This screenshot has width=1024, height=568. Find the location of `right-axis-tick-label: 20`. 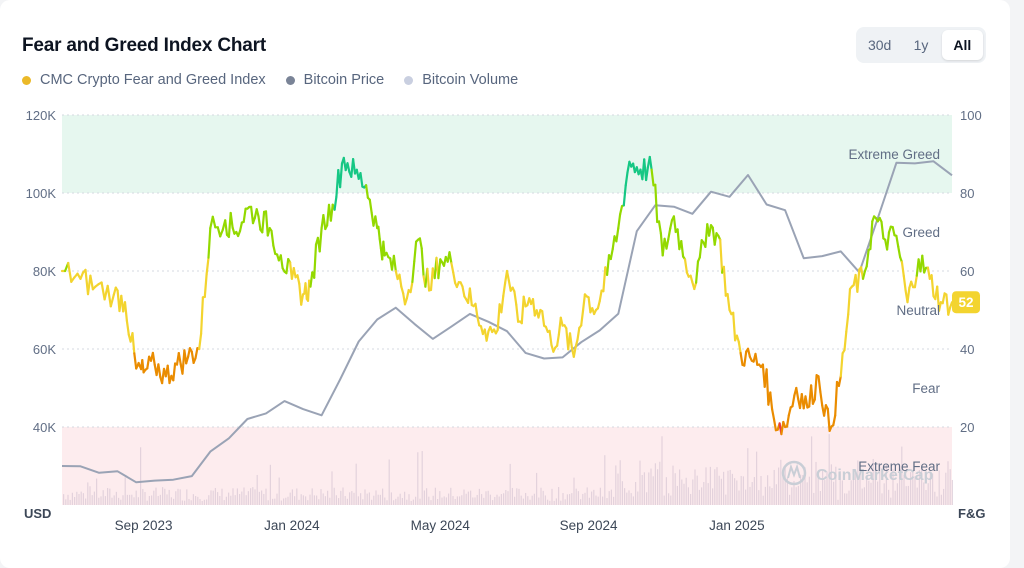

right-axis-tick-label: 20 is located at coordinates (967, 427).